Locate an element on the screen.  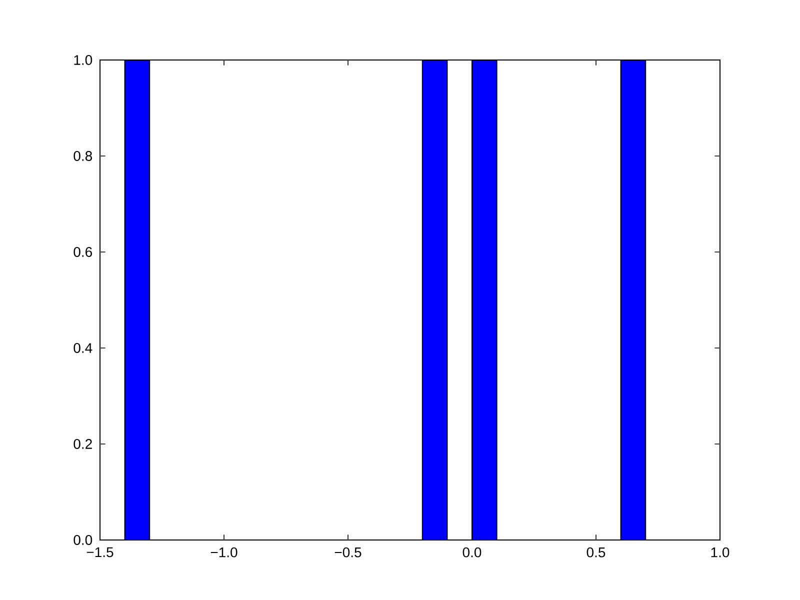
x-tick-label: 1.0 is located at coordinates (720, 552).